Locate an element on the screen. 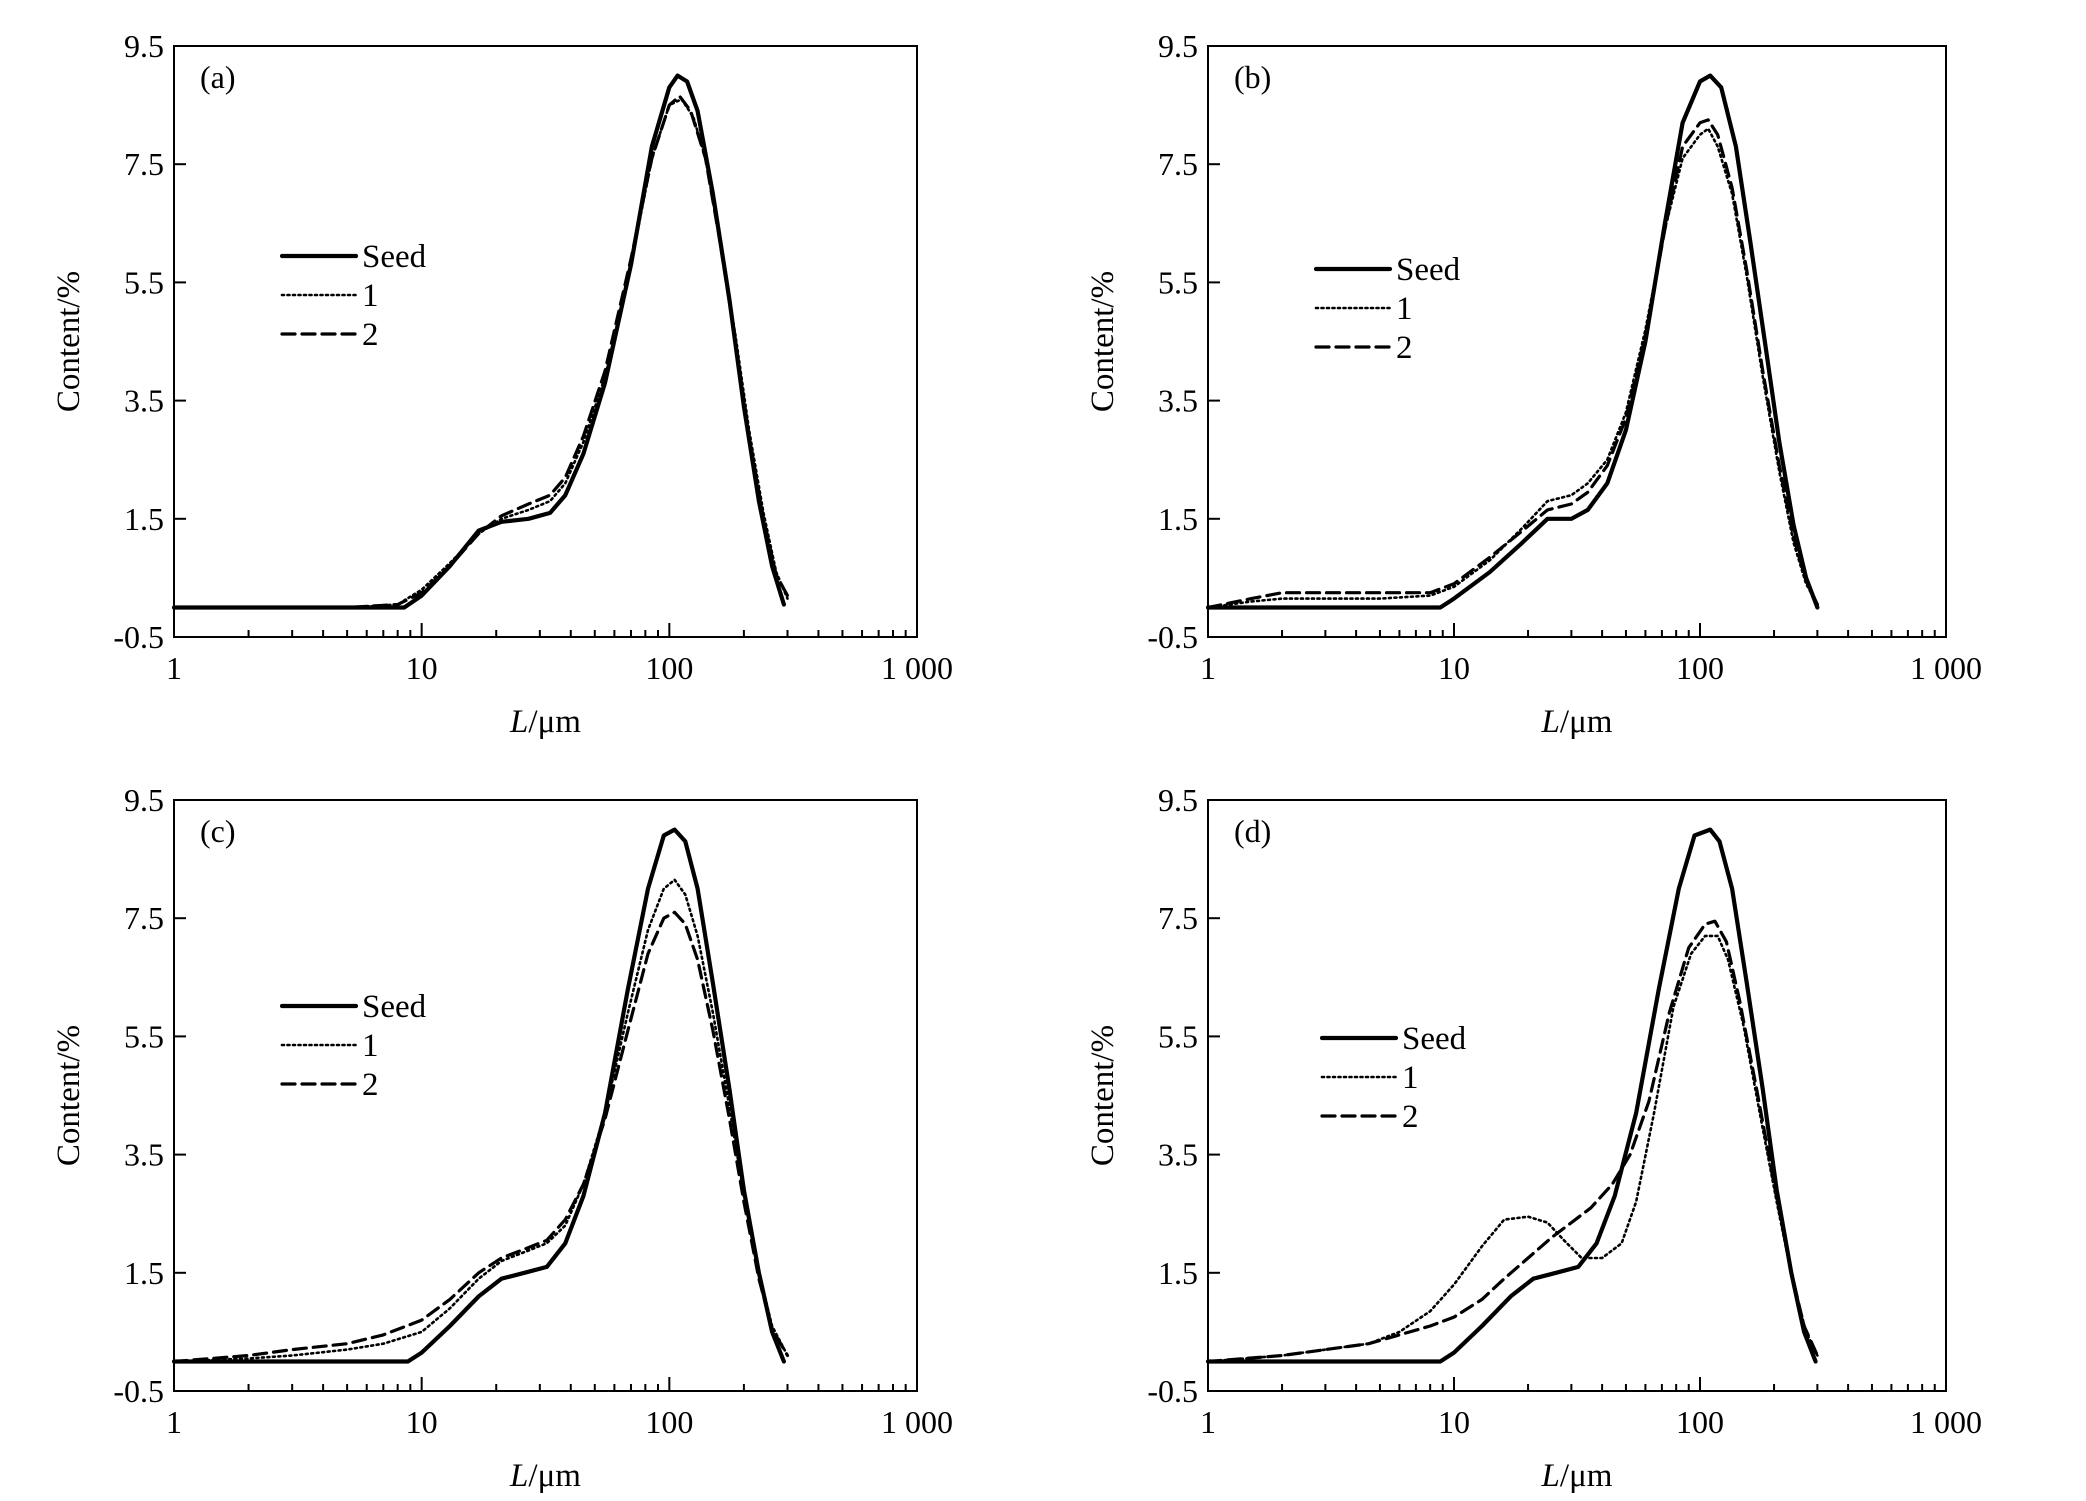 The height and width of the screenshot is (1501, 2086). panel-label: (c) is located at coordinates (218, 831).